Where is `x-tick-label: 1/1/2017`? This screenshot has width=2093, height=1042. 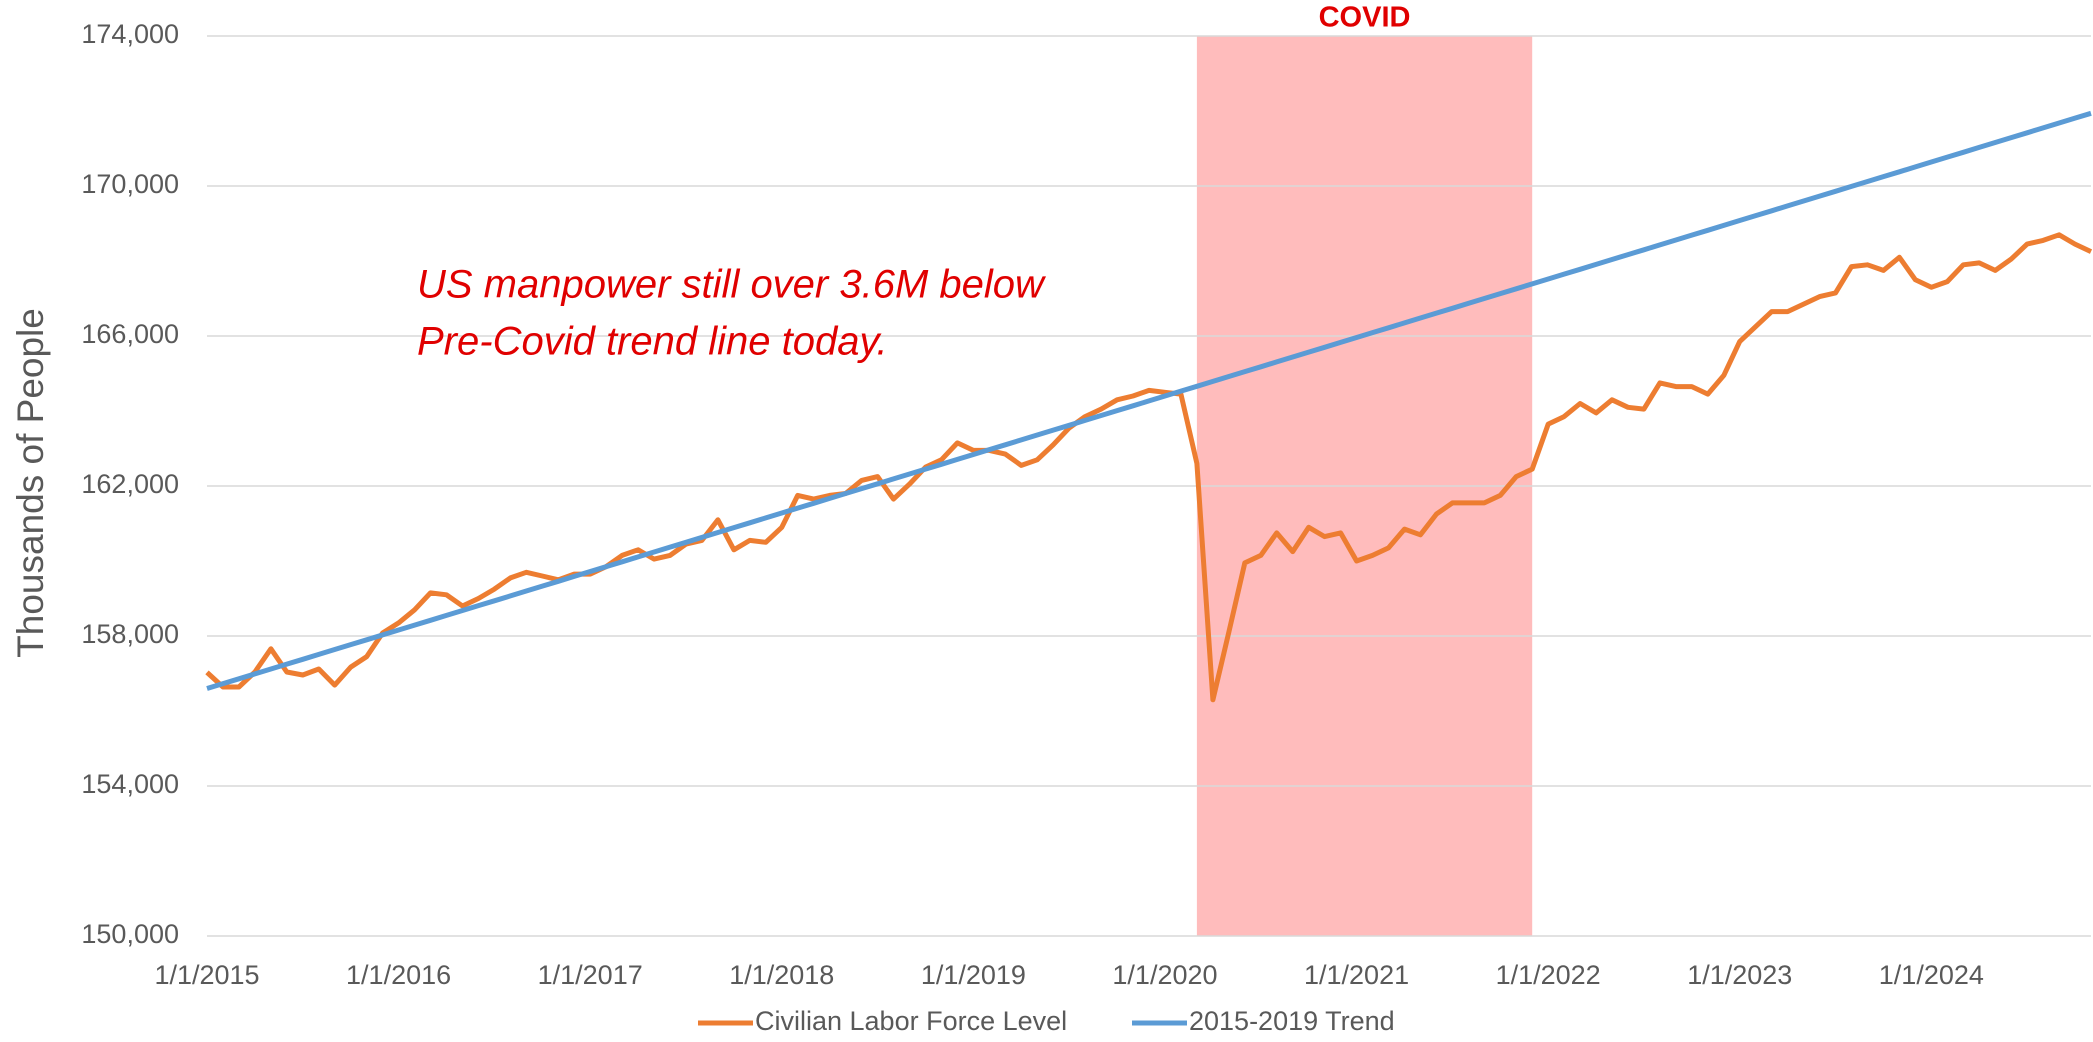
x-tick-label: 1/1/2017 is located at coordinates (590, 975).